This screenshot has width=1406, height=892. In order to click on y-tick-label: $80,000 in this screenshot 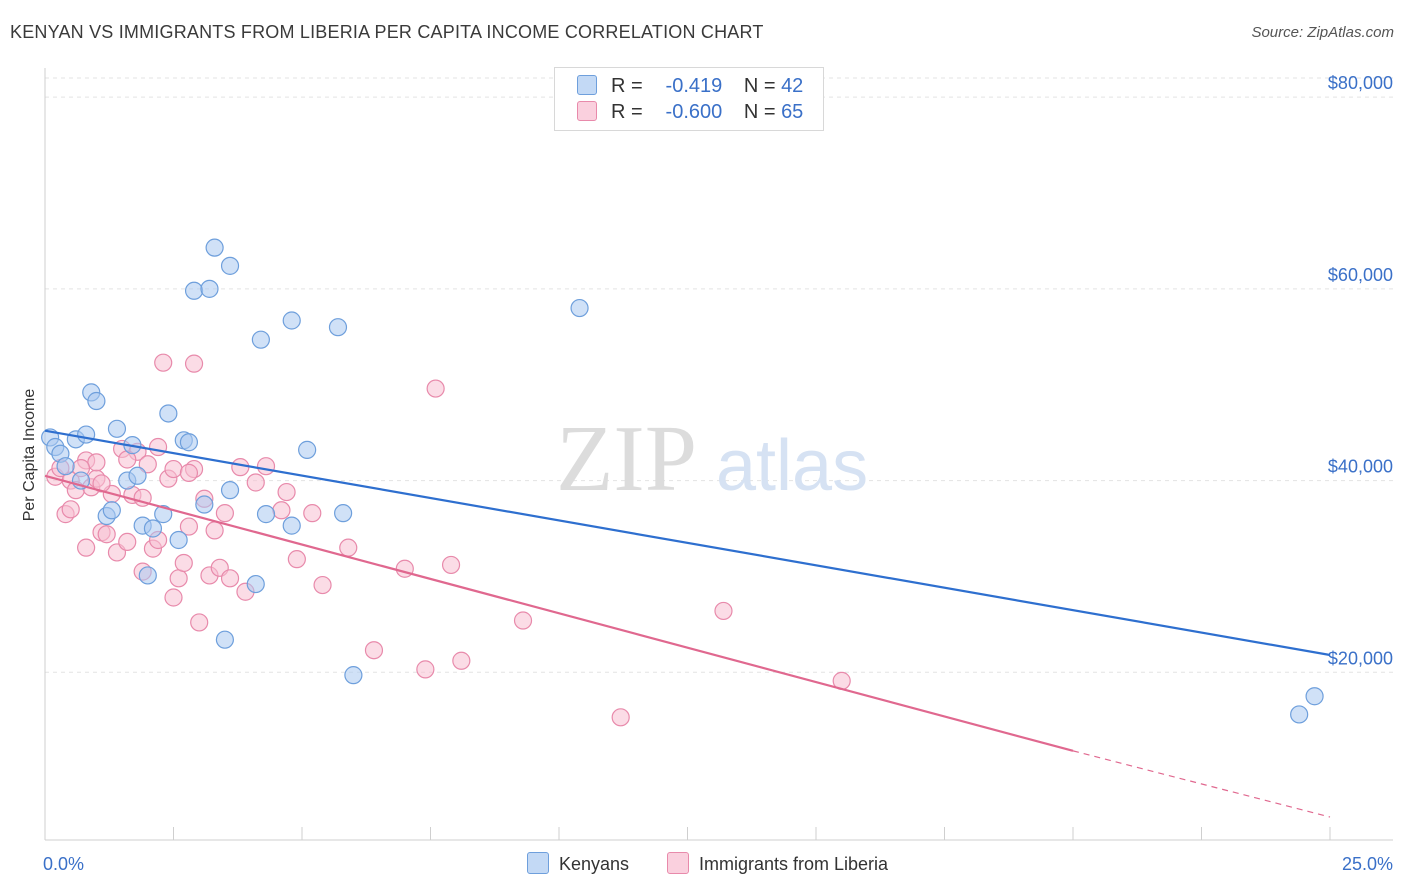, I will do `click(1360, 83)`.